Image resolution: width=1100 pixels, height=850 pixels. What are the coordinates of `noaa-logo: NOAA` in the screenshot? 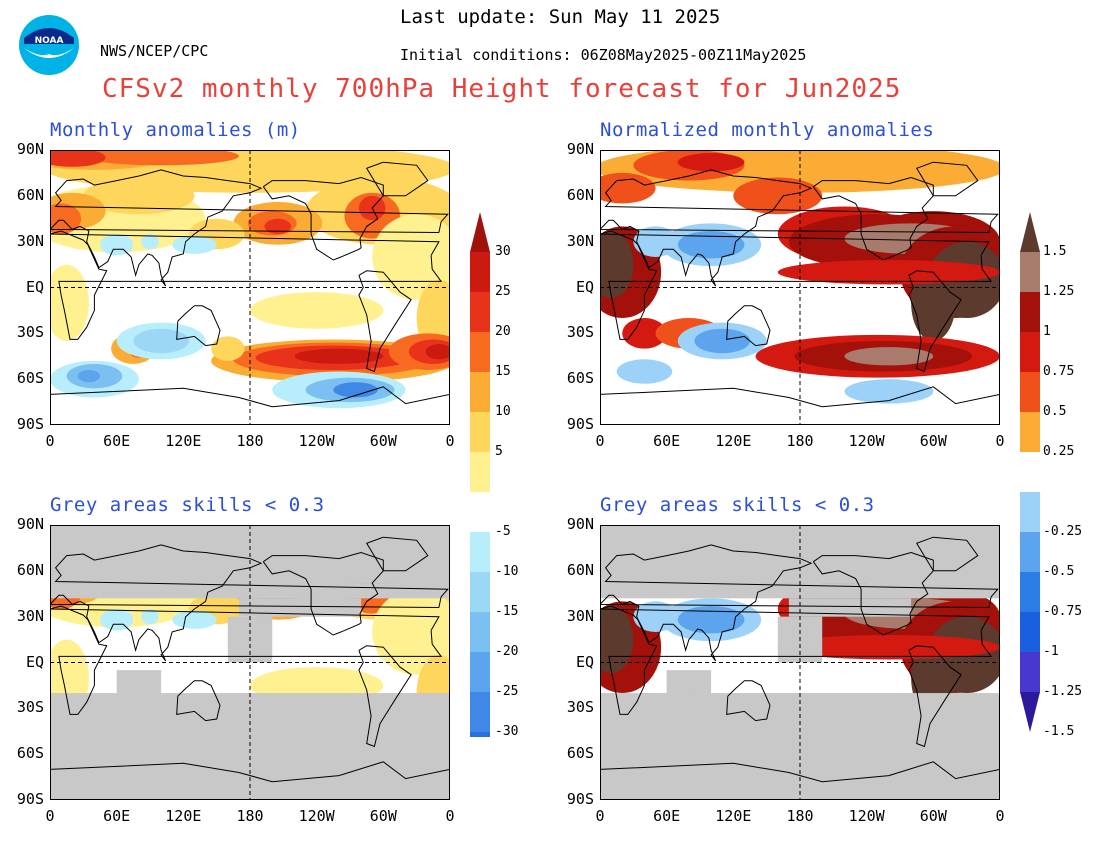 It's located at (49, 45).